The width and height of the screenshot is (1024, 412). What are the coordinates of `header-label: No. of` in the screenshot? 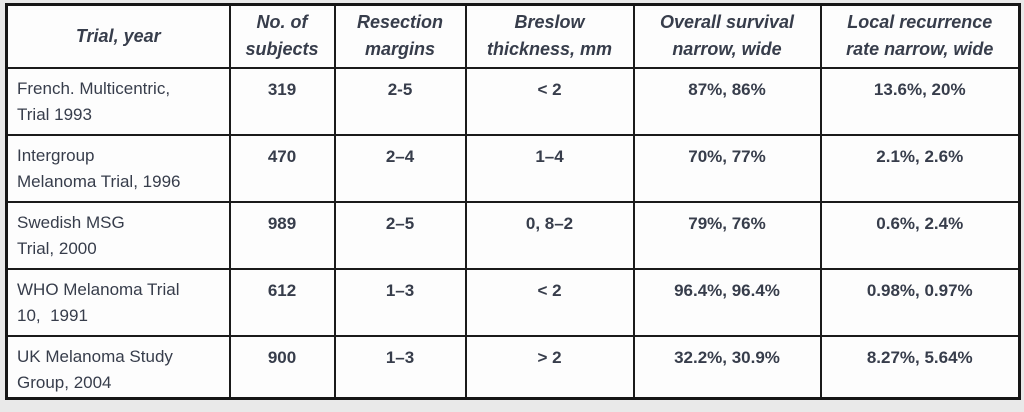 It's located at (282, 22).